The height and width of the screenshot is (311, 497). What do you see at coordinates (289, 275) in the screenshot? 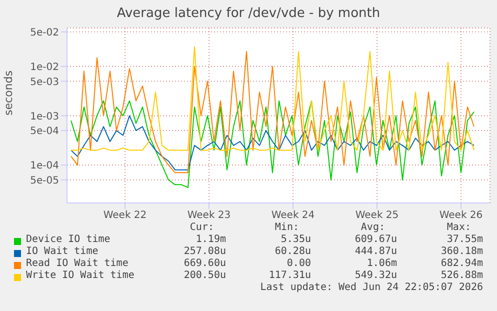
I see `text: 117.31u` at bounding box center [289, 275].